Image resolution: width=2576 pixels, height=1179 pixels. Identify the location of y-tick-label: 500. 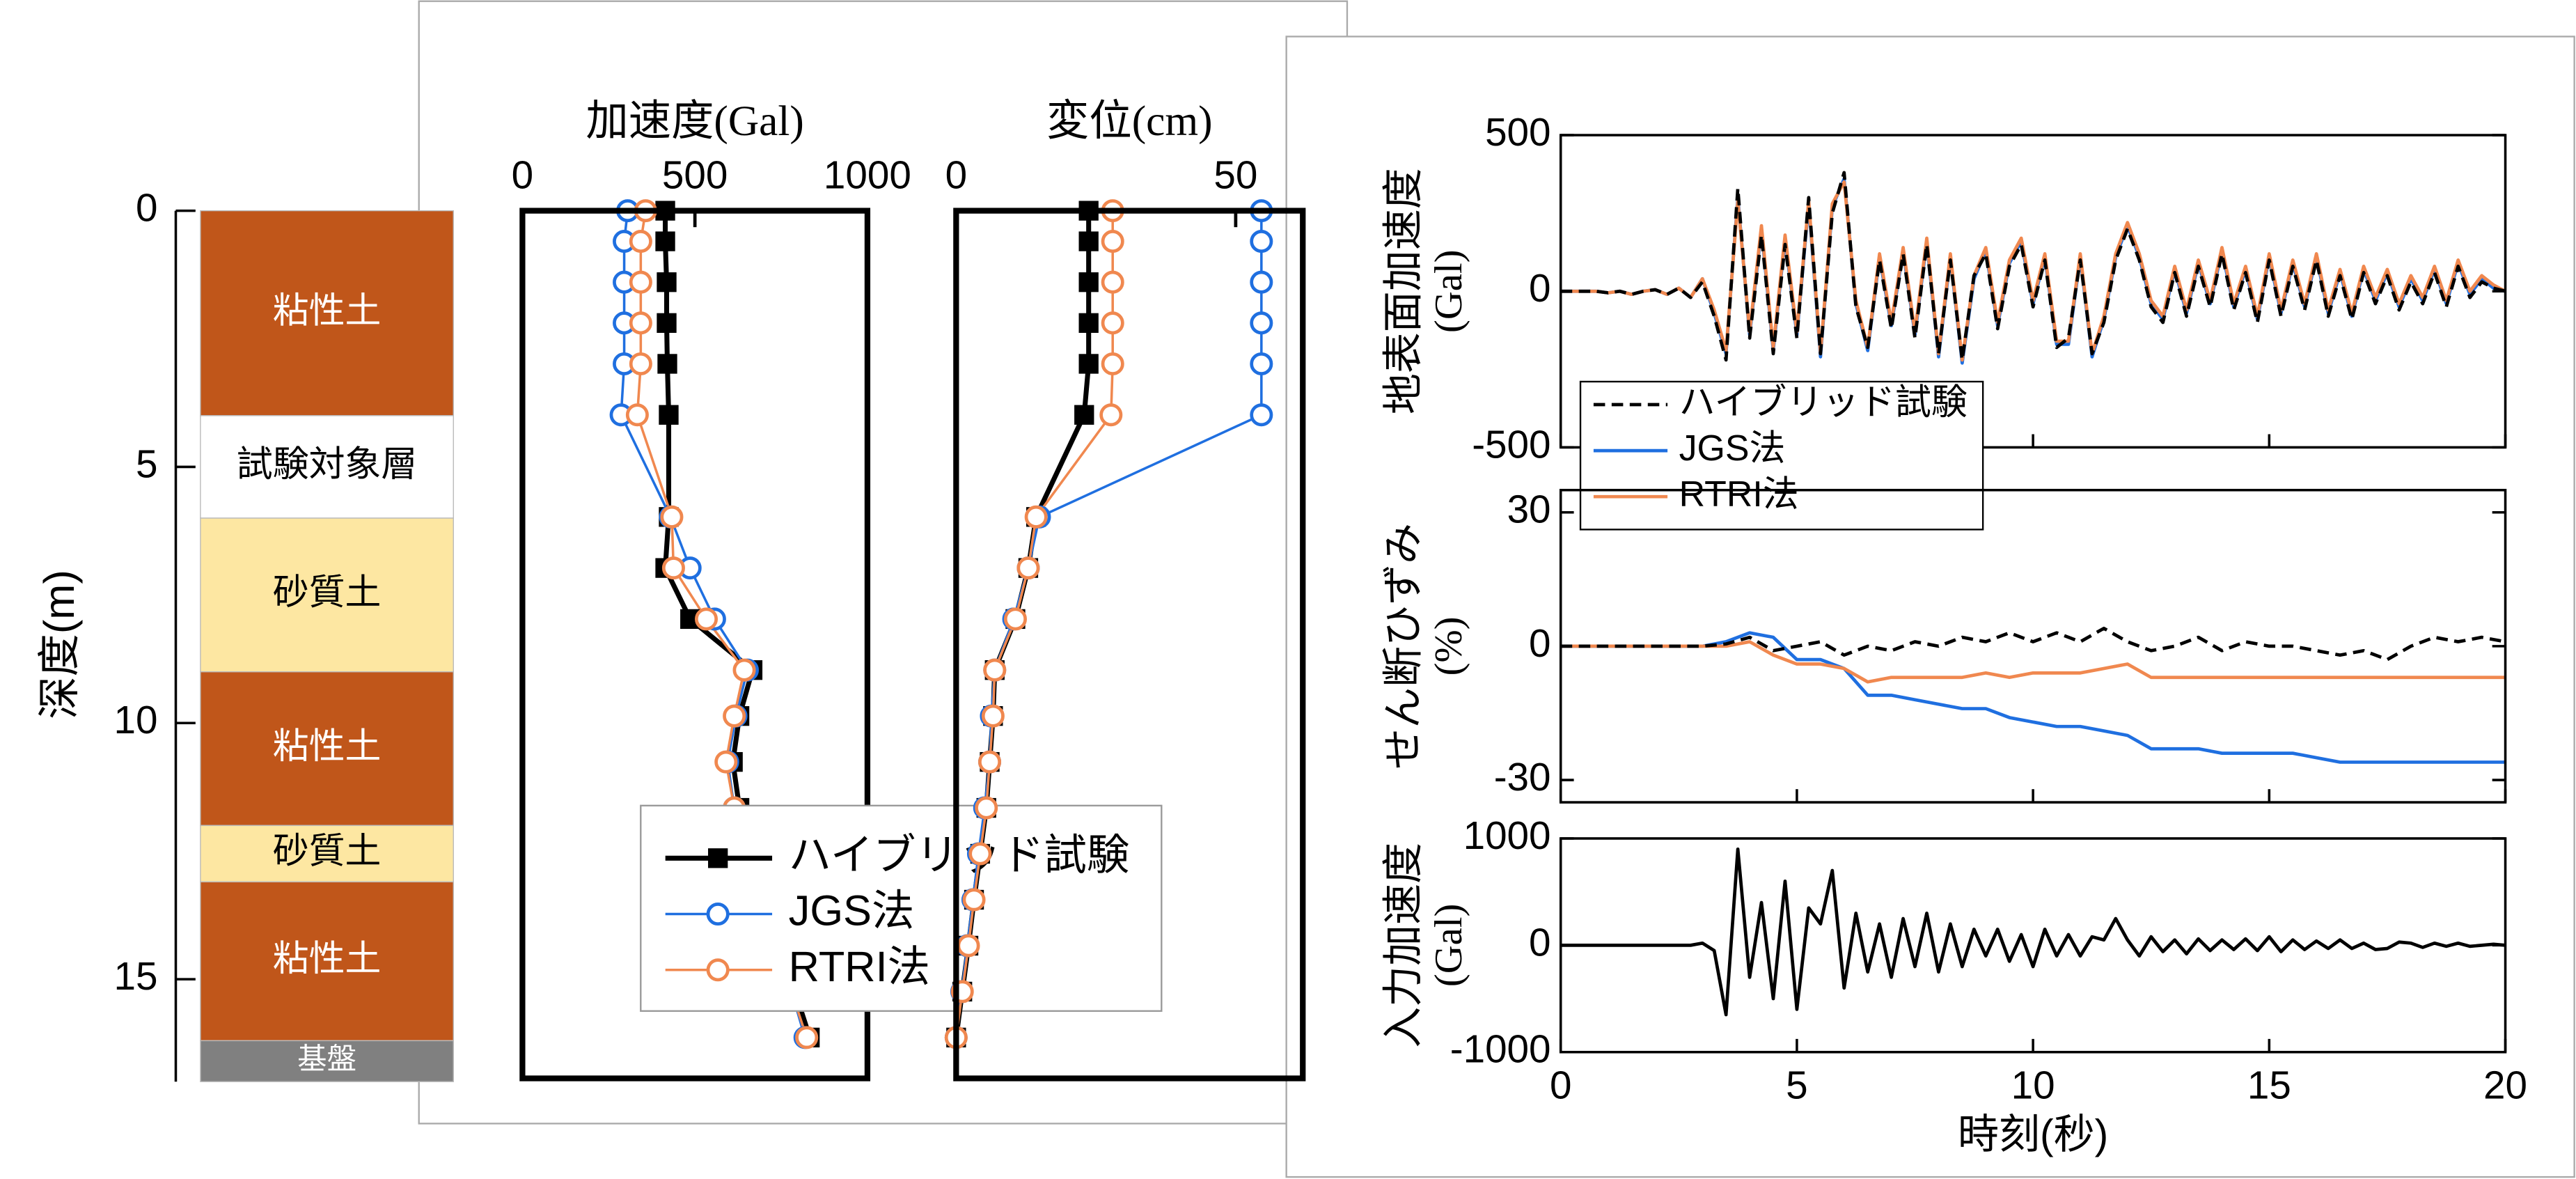
(1517, 133).